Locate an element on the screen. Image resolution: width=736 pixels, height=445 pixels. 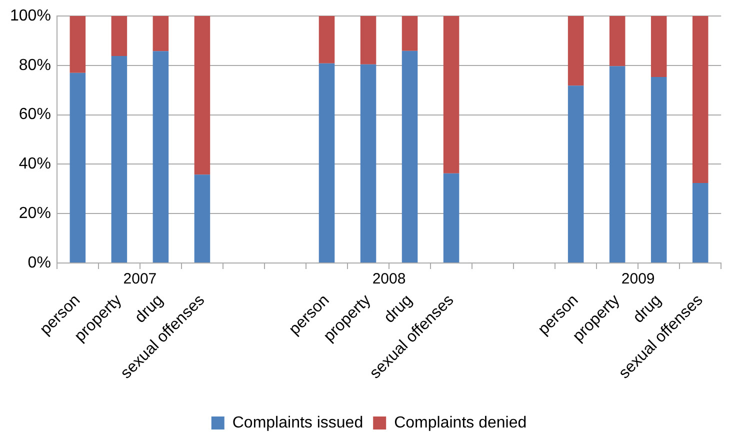
text: 2007 is located at coordinates (140, 279).